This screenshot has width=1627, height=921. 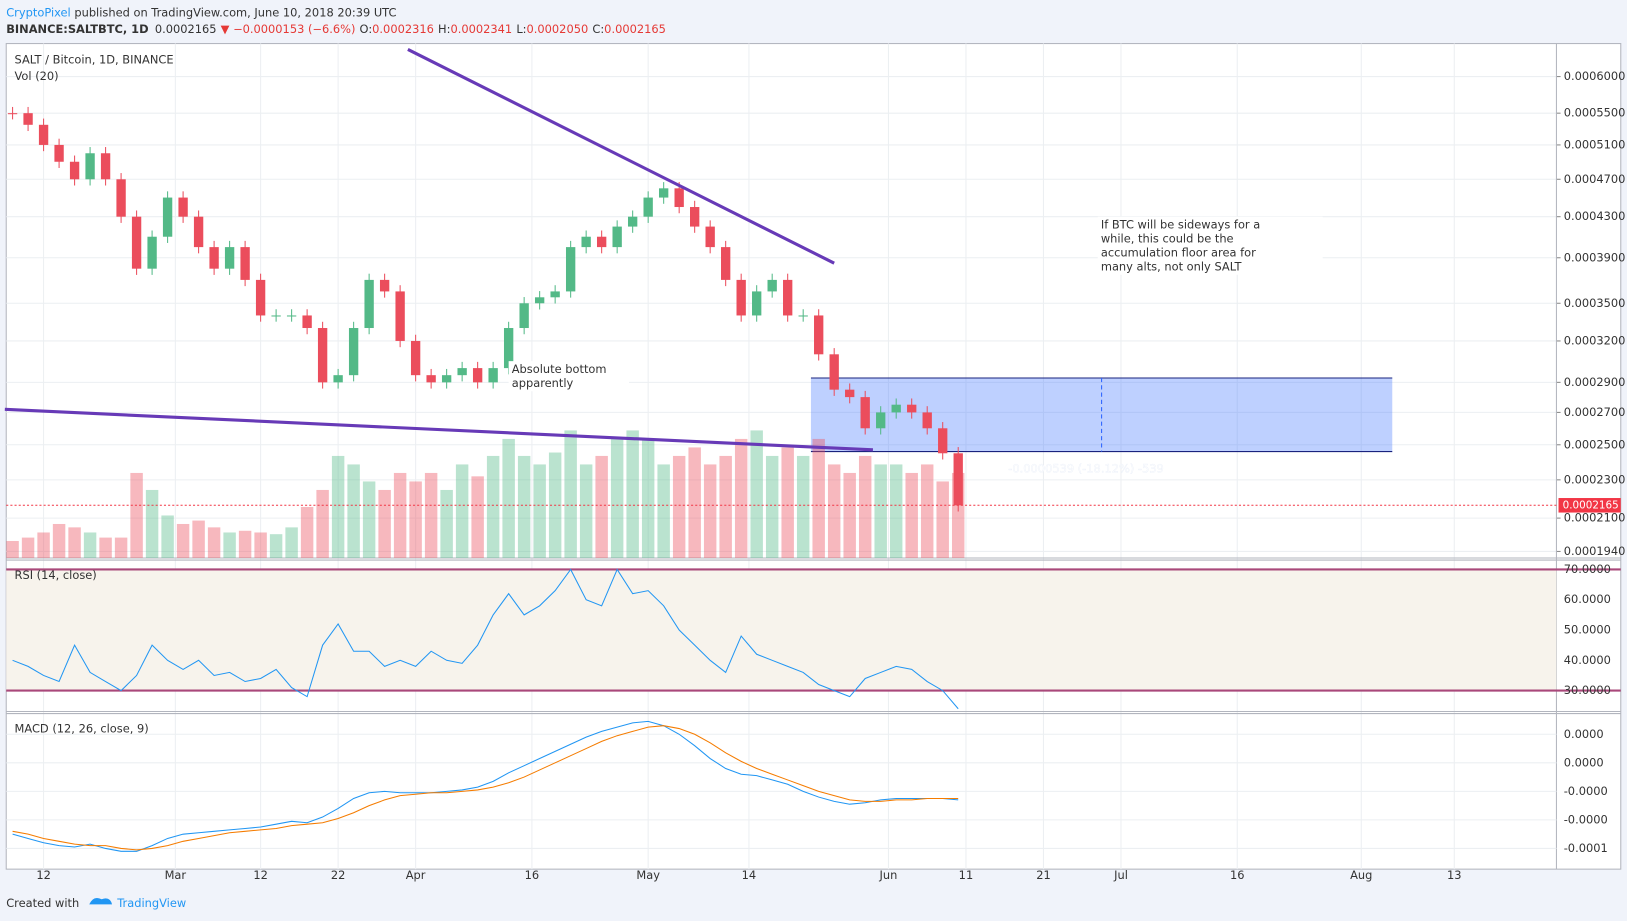 I want to click on y-tick-label: 0.0005100, so click(x=1595, y=144).